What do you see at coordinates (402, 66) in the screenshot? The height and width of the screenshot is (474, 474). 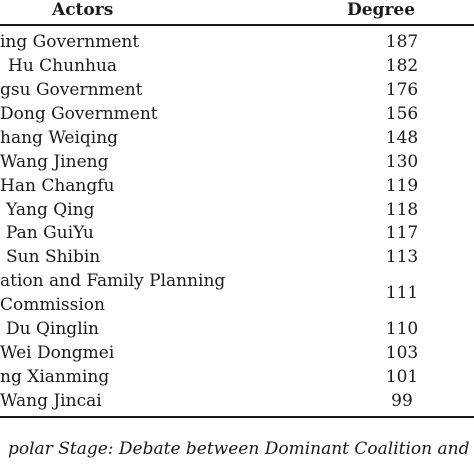 I see `degree-value: 182` at bounding box center [402, 66].